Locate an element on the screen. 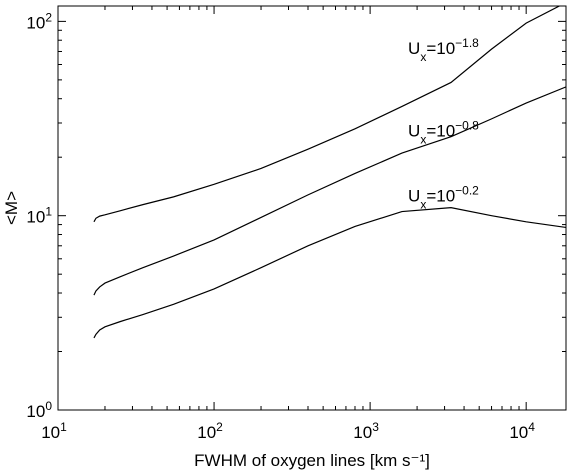 The image size is (572, 475). y-tick-label: 10² is located at coordinates (39, 21).